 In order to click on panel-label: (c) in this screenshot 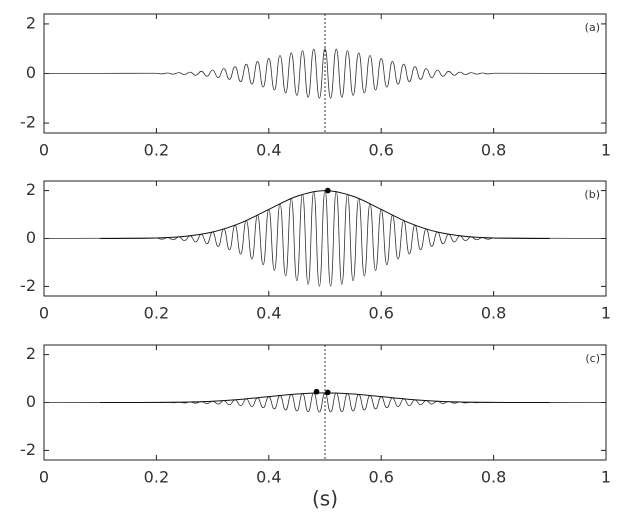, I will do `click(592, 358)`.